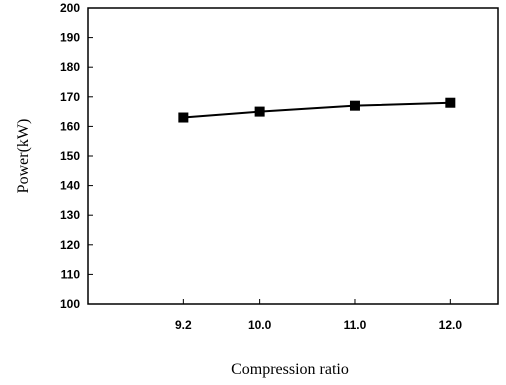 The width and height of the screenshot is (506, 385). What do you see at coordinates (23, 156) in the screenshot?
I see `y-axis-title: Power(kW)` at bounding box center [23, 156].